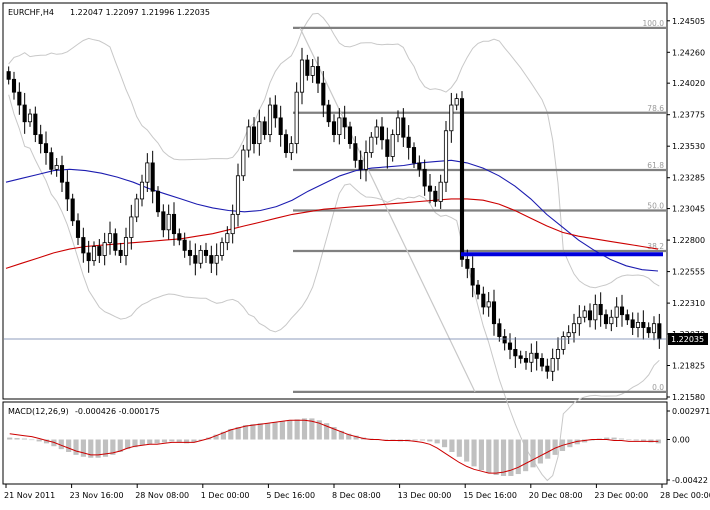 The height and width of the screenshot is (510, 710). What do you see at coordinates (685, 495) in the screenshot?
I see `time-tick-label: 28 Dec 00:00` at bounding box center [685, 495].